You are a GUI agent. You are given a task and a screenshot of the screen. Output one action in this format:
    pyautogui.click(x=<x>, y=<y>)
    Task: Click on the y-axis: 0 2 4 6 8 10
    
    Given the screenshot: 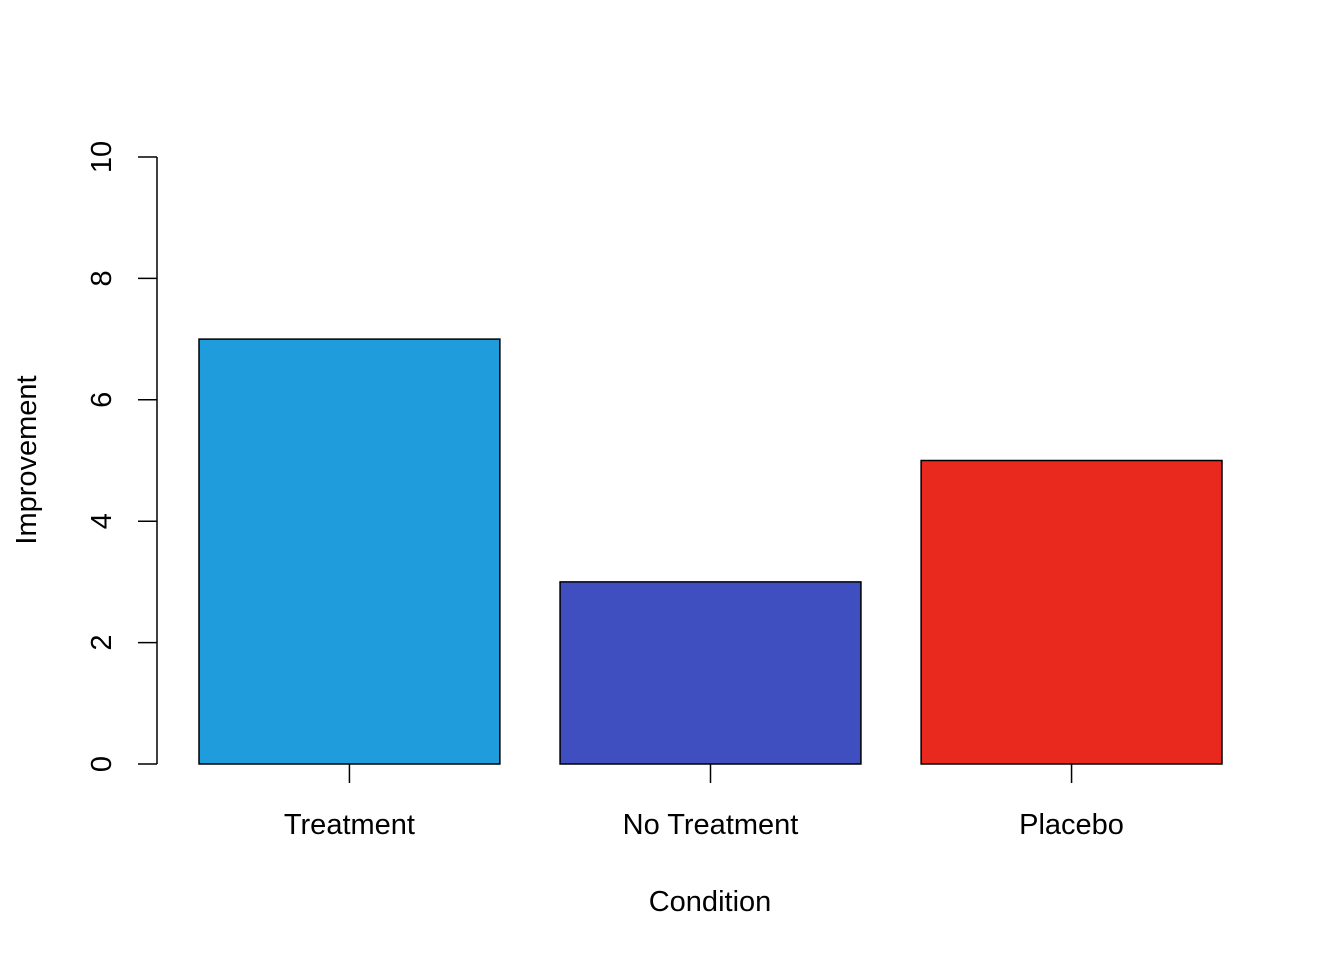 What is the action you would take?
    pyautogui.click(x=122, y=456)
    